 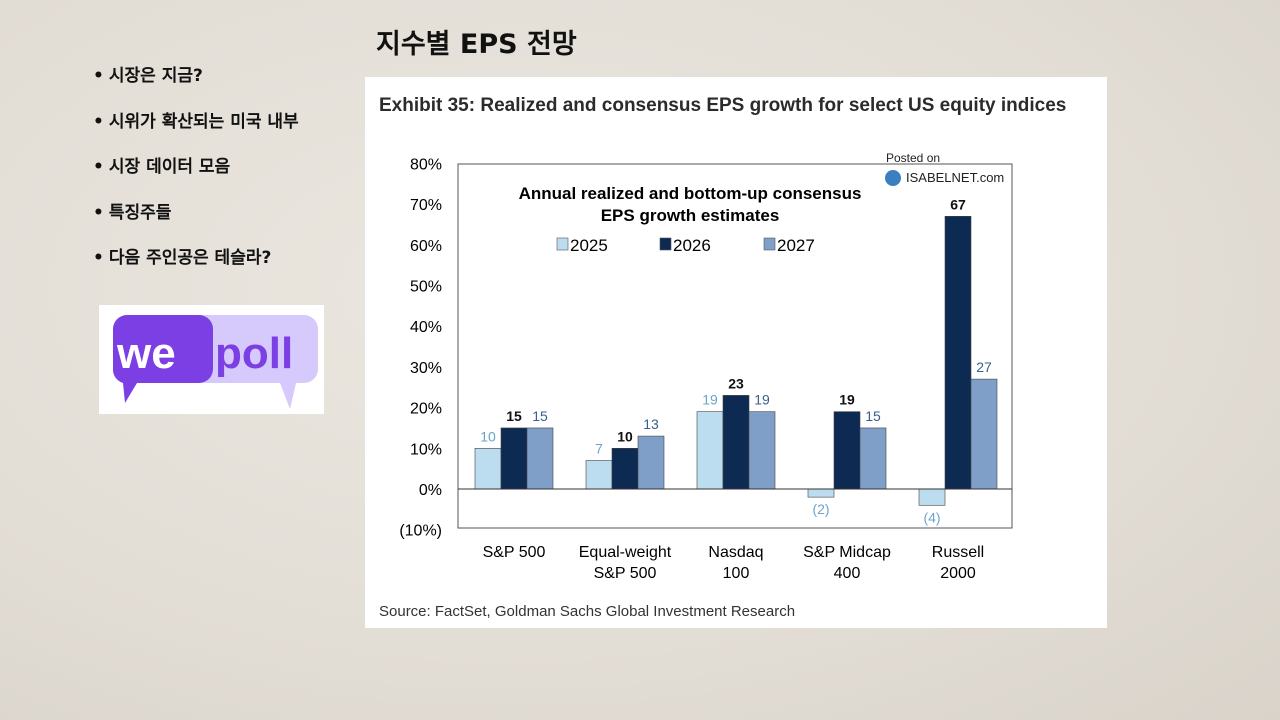 I want to click on y-tick-label: 40%, so click(x=426, y=327).